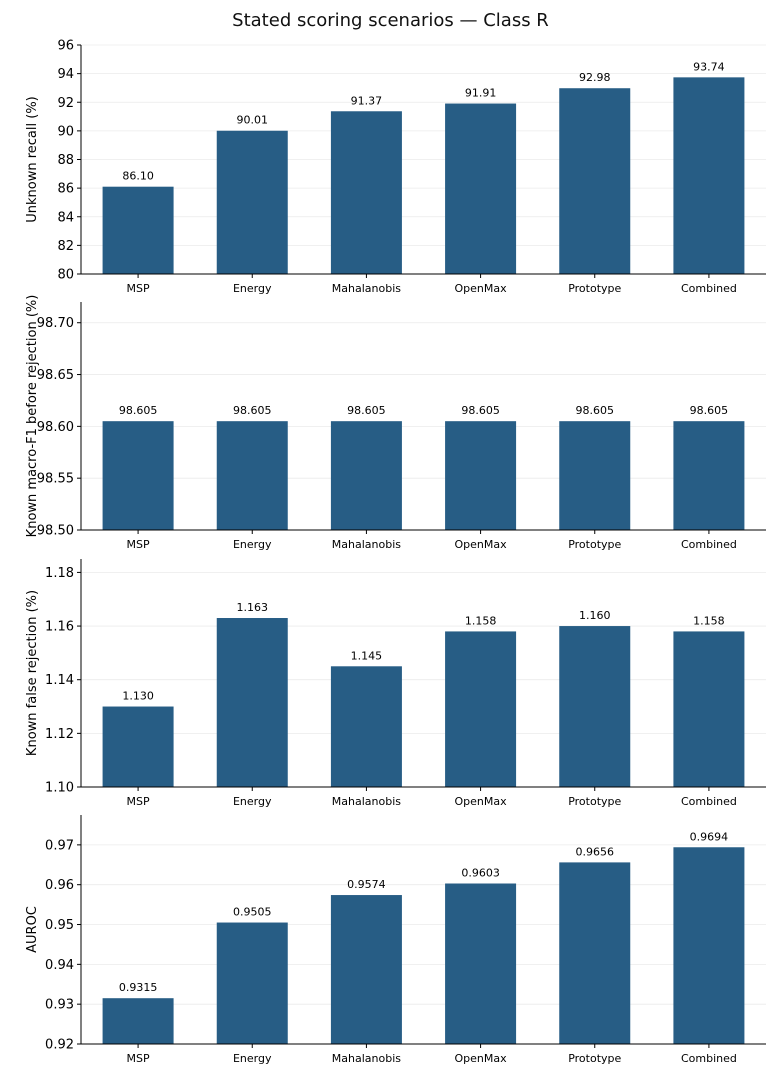  Describe the element at coordinates (65, 103) in the screenshot. I see `y-tick-label: 92` at that location.